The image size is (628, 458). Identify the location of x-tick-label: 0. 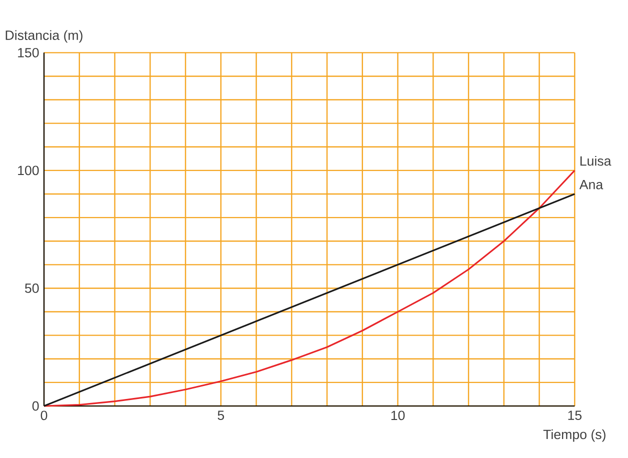
(44, 415).